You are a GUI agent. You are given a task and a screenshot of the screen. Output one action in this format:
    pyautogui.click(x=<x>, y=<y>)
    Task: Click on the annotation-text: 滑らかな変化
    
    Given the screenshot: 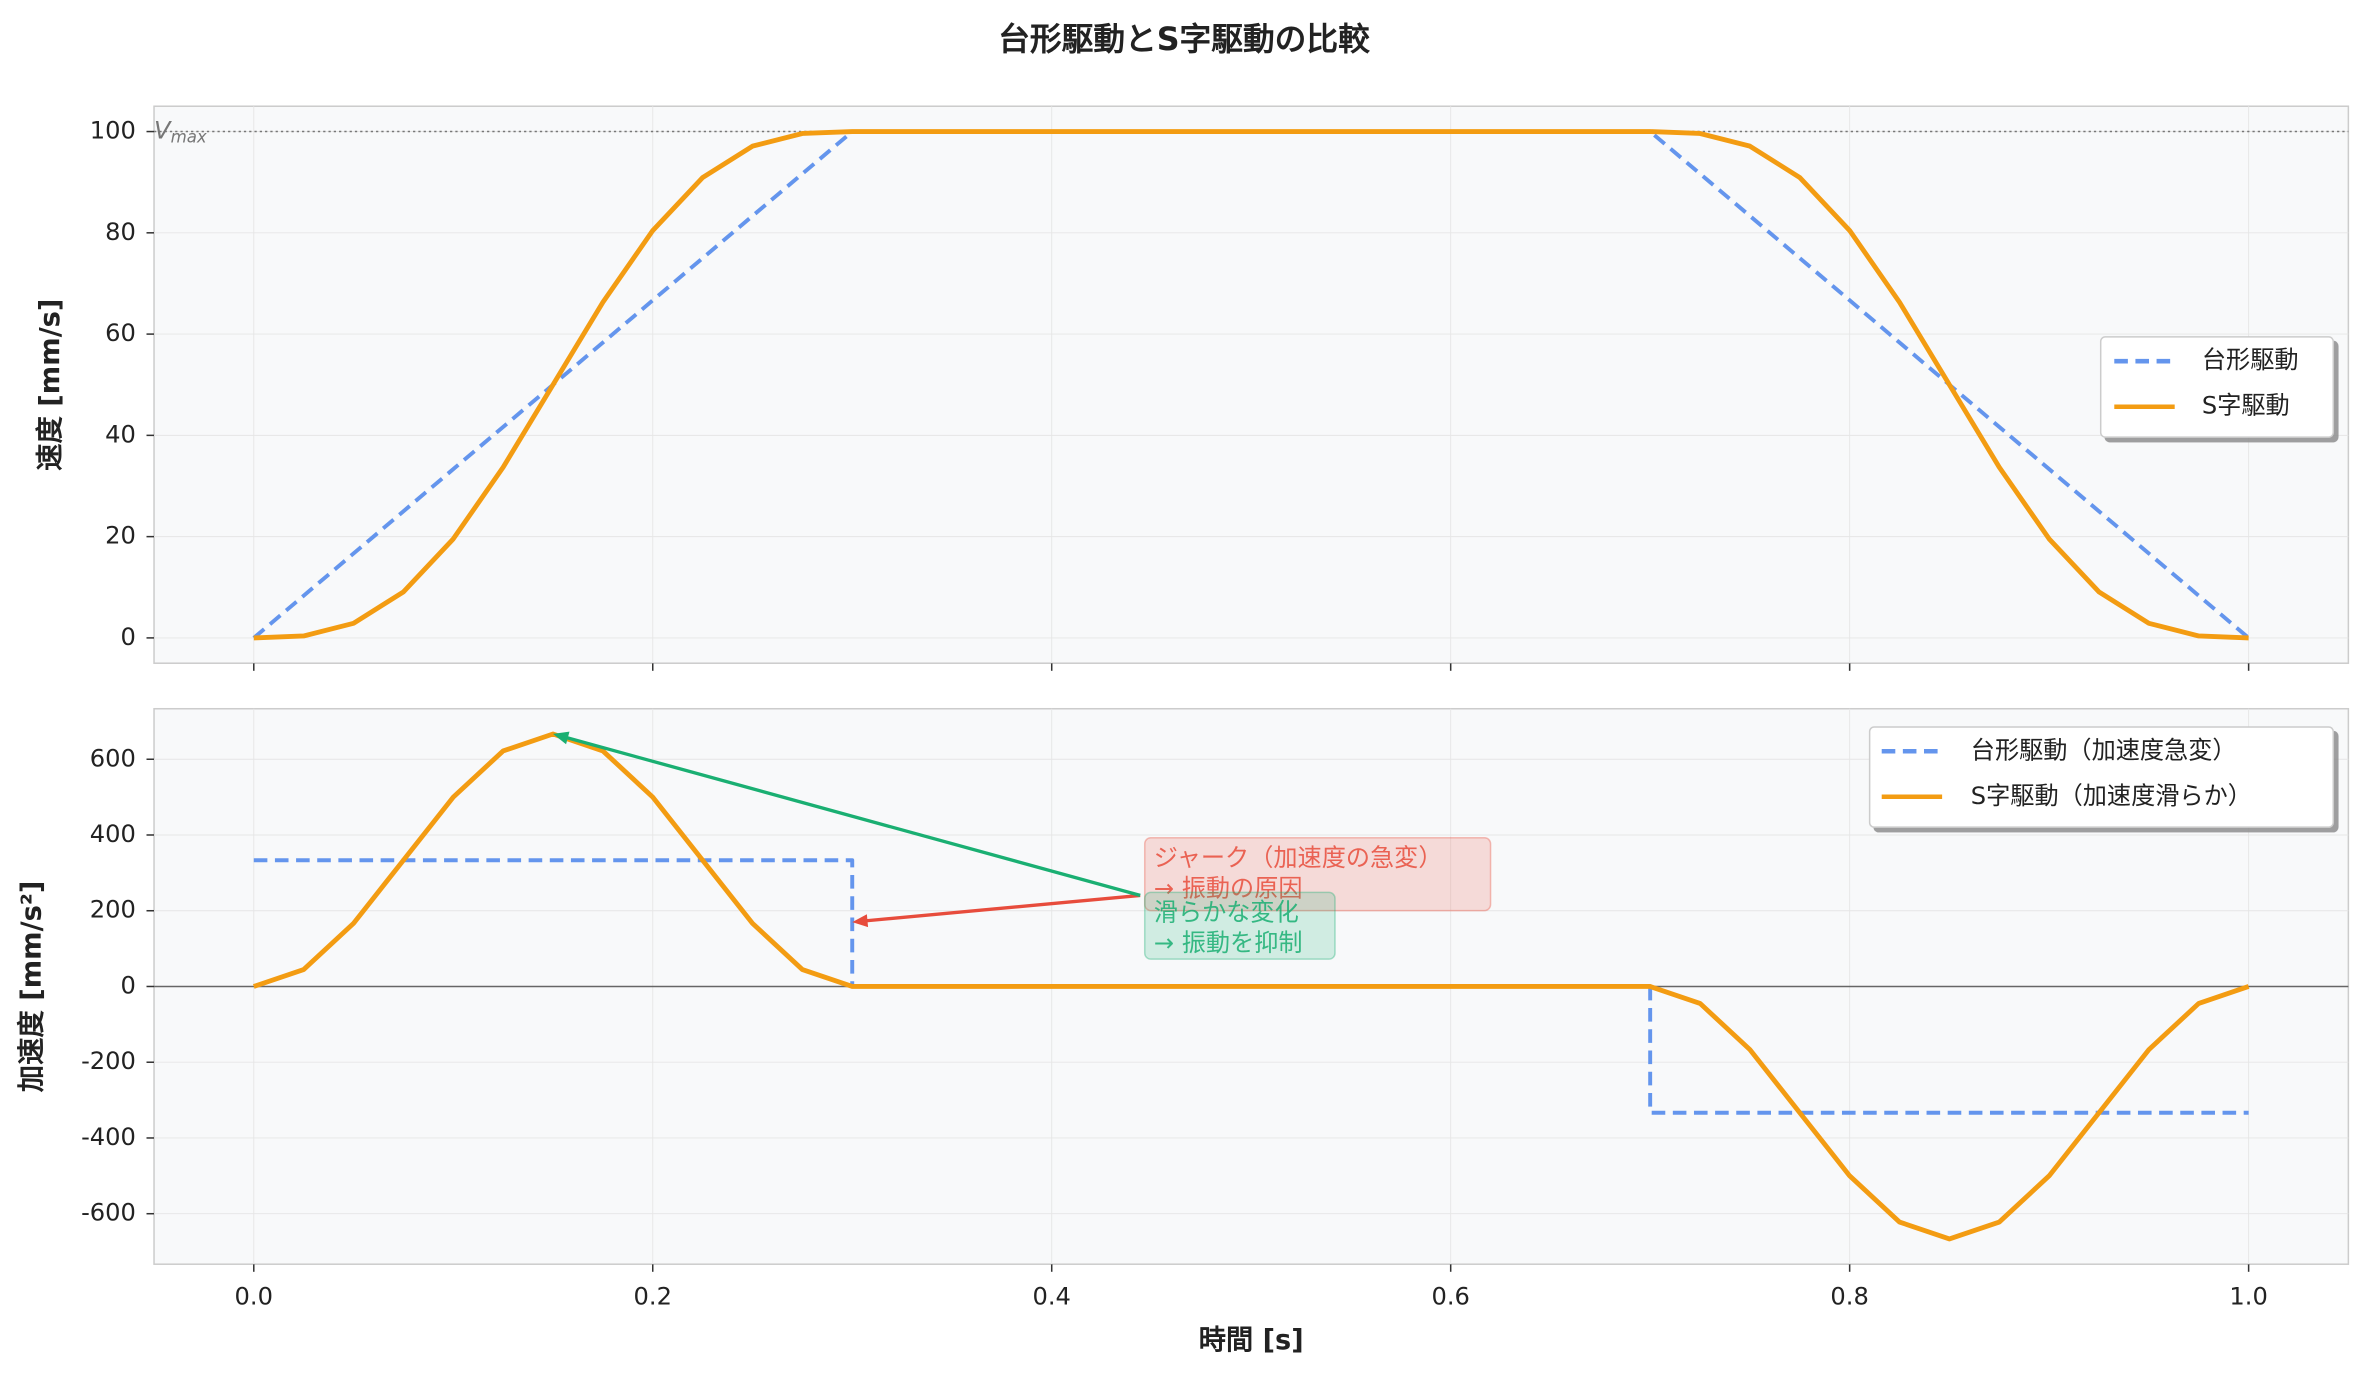 What is the action you would take?
    pyautogui.click(x=1226, y=913)
    